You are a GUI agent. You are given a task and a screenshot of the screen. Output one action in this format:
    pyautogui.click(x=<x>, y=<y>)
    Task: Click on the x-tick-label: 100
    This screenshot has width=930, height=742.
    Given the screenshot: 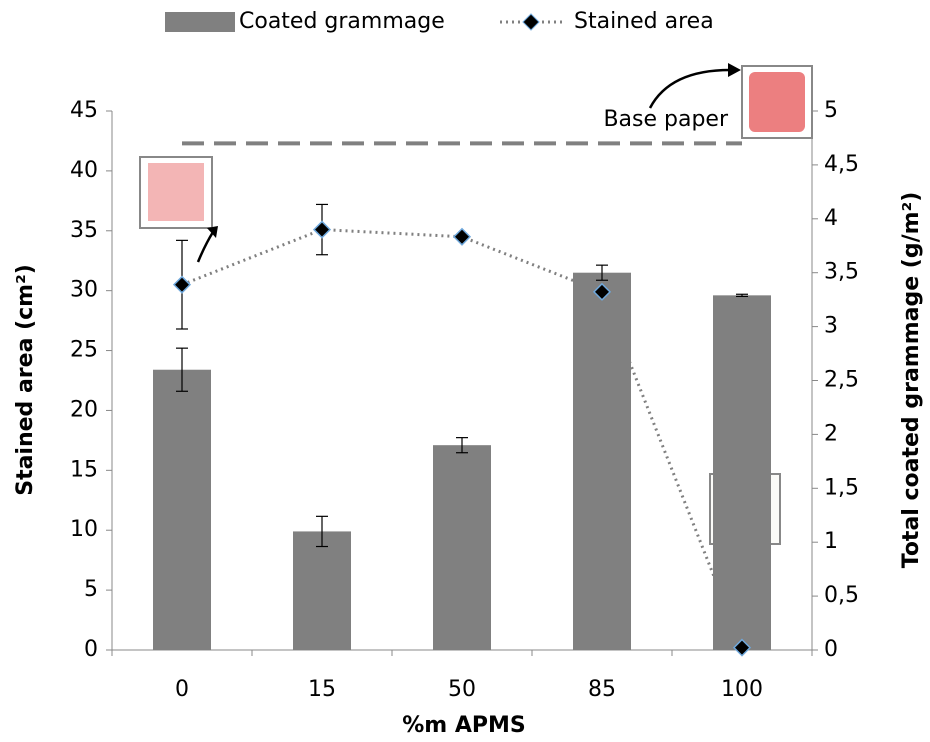 What is the action you would take?
    pyautogui.click(x=742, y=689)
    